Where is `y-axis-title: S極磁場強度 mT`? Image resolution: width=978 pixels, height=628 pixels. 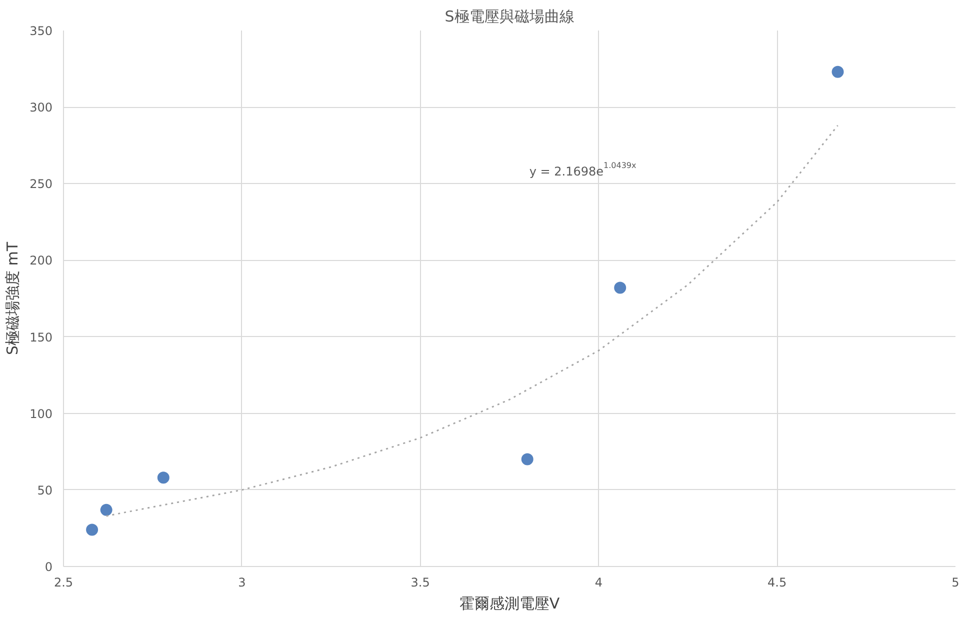 y-axis-title: S極磁場強度 mT is located at coordinates (13, 298).